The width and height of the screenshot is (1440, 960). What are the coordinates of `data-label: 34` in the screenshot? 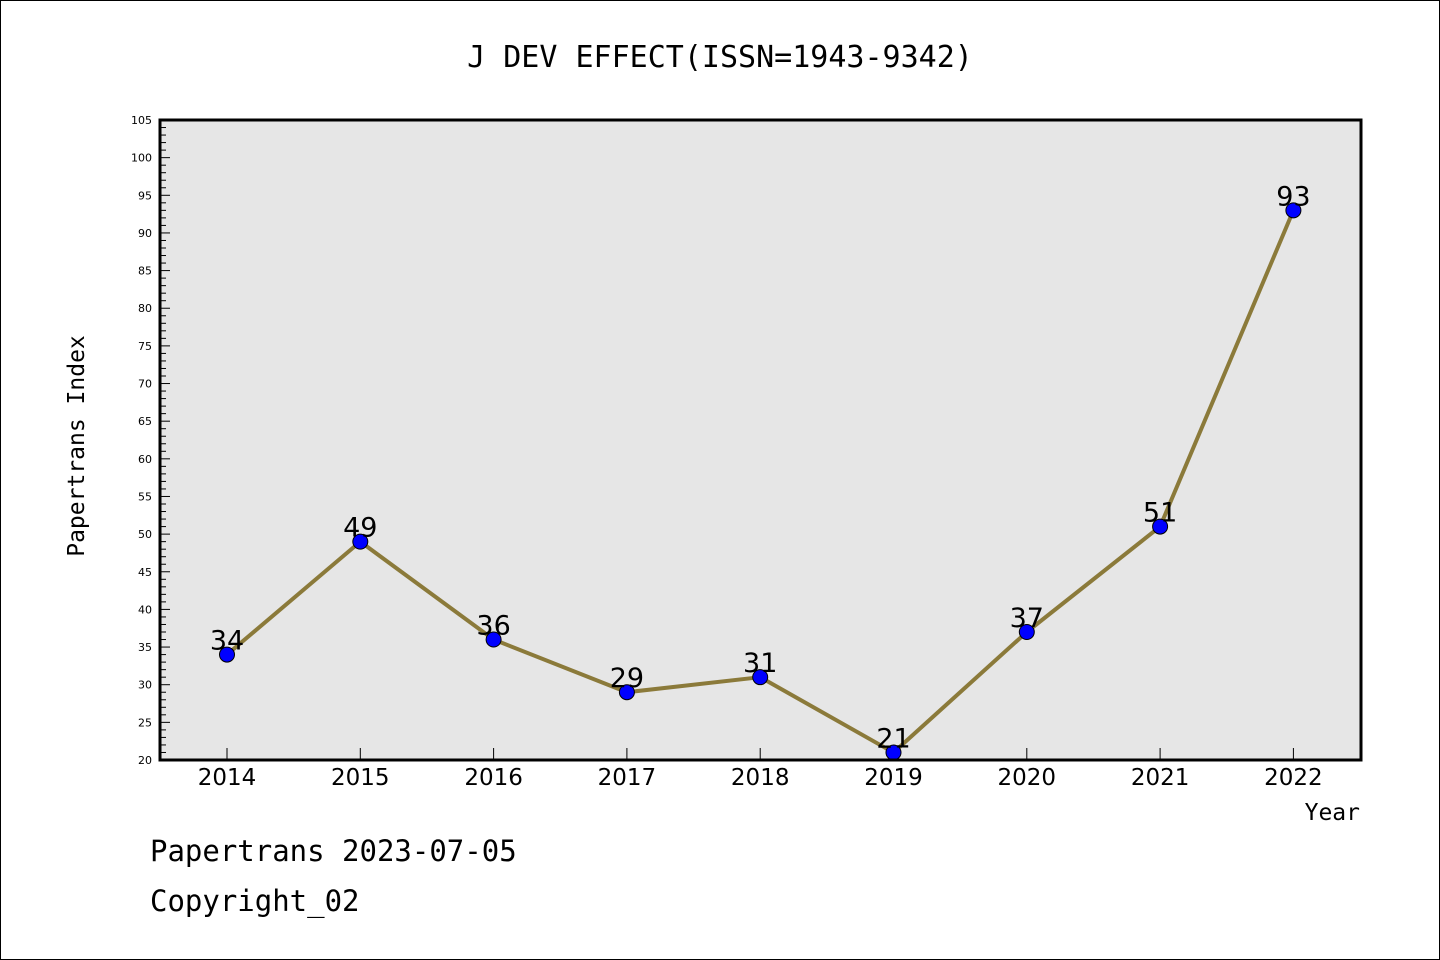 It's located at (227, 641).